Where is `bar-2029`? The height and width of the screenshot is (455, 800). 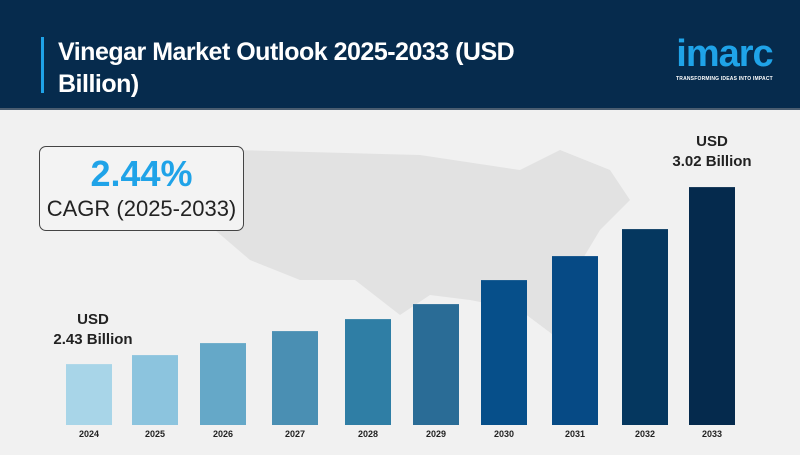 bar-2029 is located at coordinates (436, 364).